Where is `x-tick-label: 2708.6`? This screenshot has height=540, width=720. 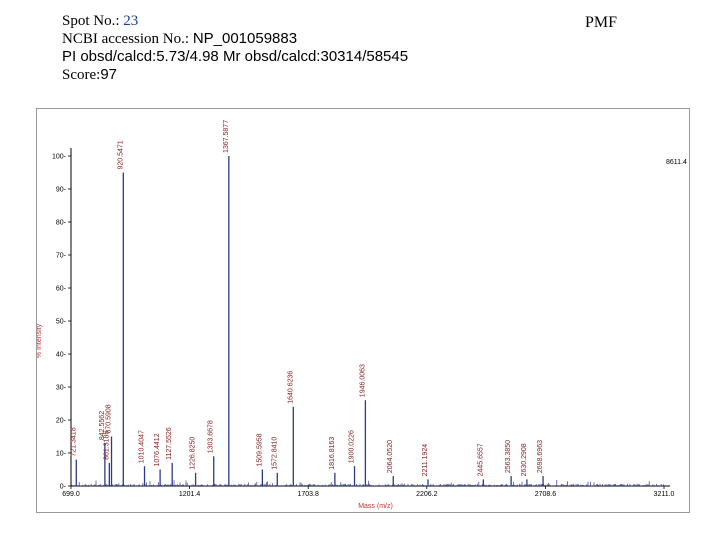 x-tick-label: 2708.6 is located at coordinates (546, 494).